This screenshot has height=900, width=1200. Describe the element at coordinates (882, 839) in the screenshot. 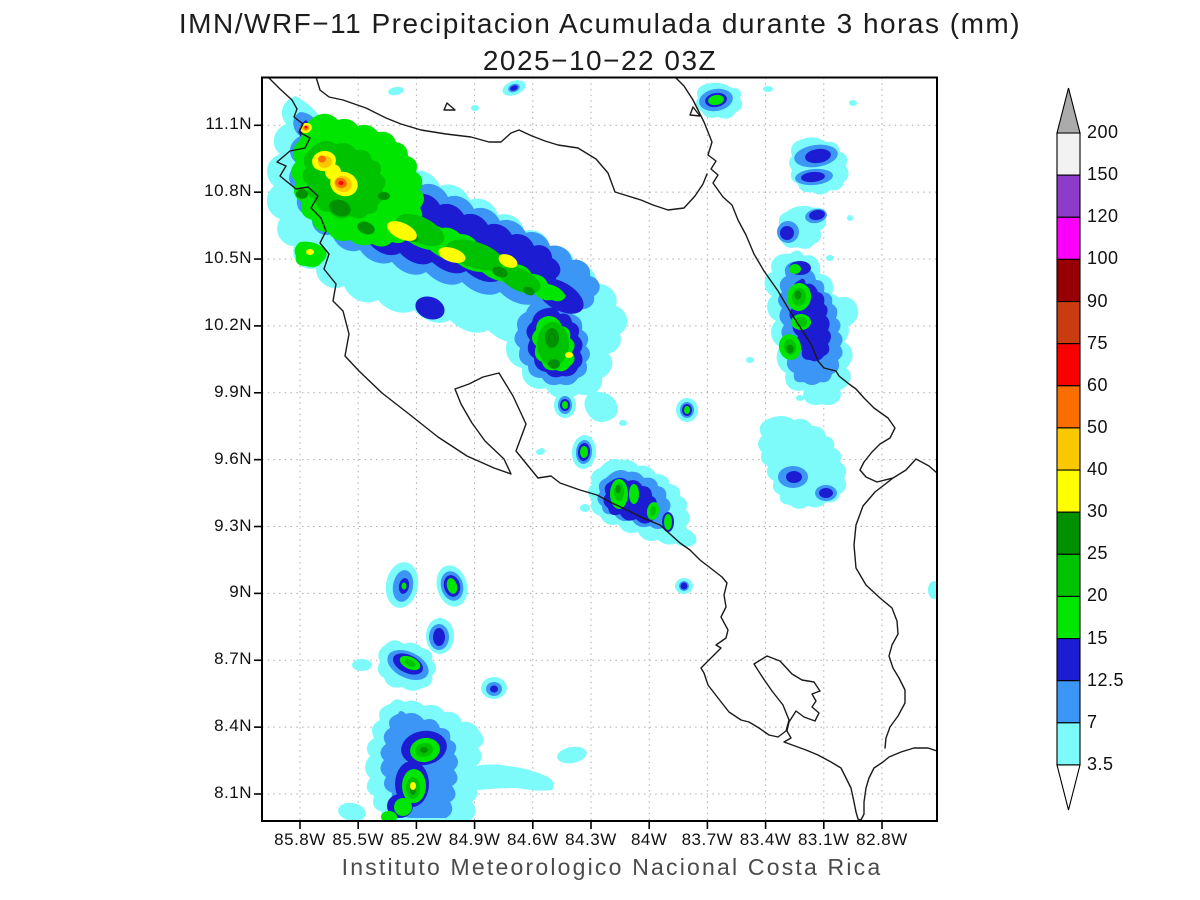

I see `lon-tick-label: 82.8W` at that location.